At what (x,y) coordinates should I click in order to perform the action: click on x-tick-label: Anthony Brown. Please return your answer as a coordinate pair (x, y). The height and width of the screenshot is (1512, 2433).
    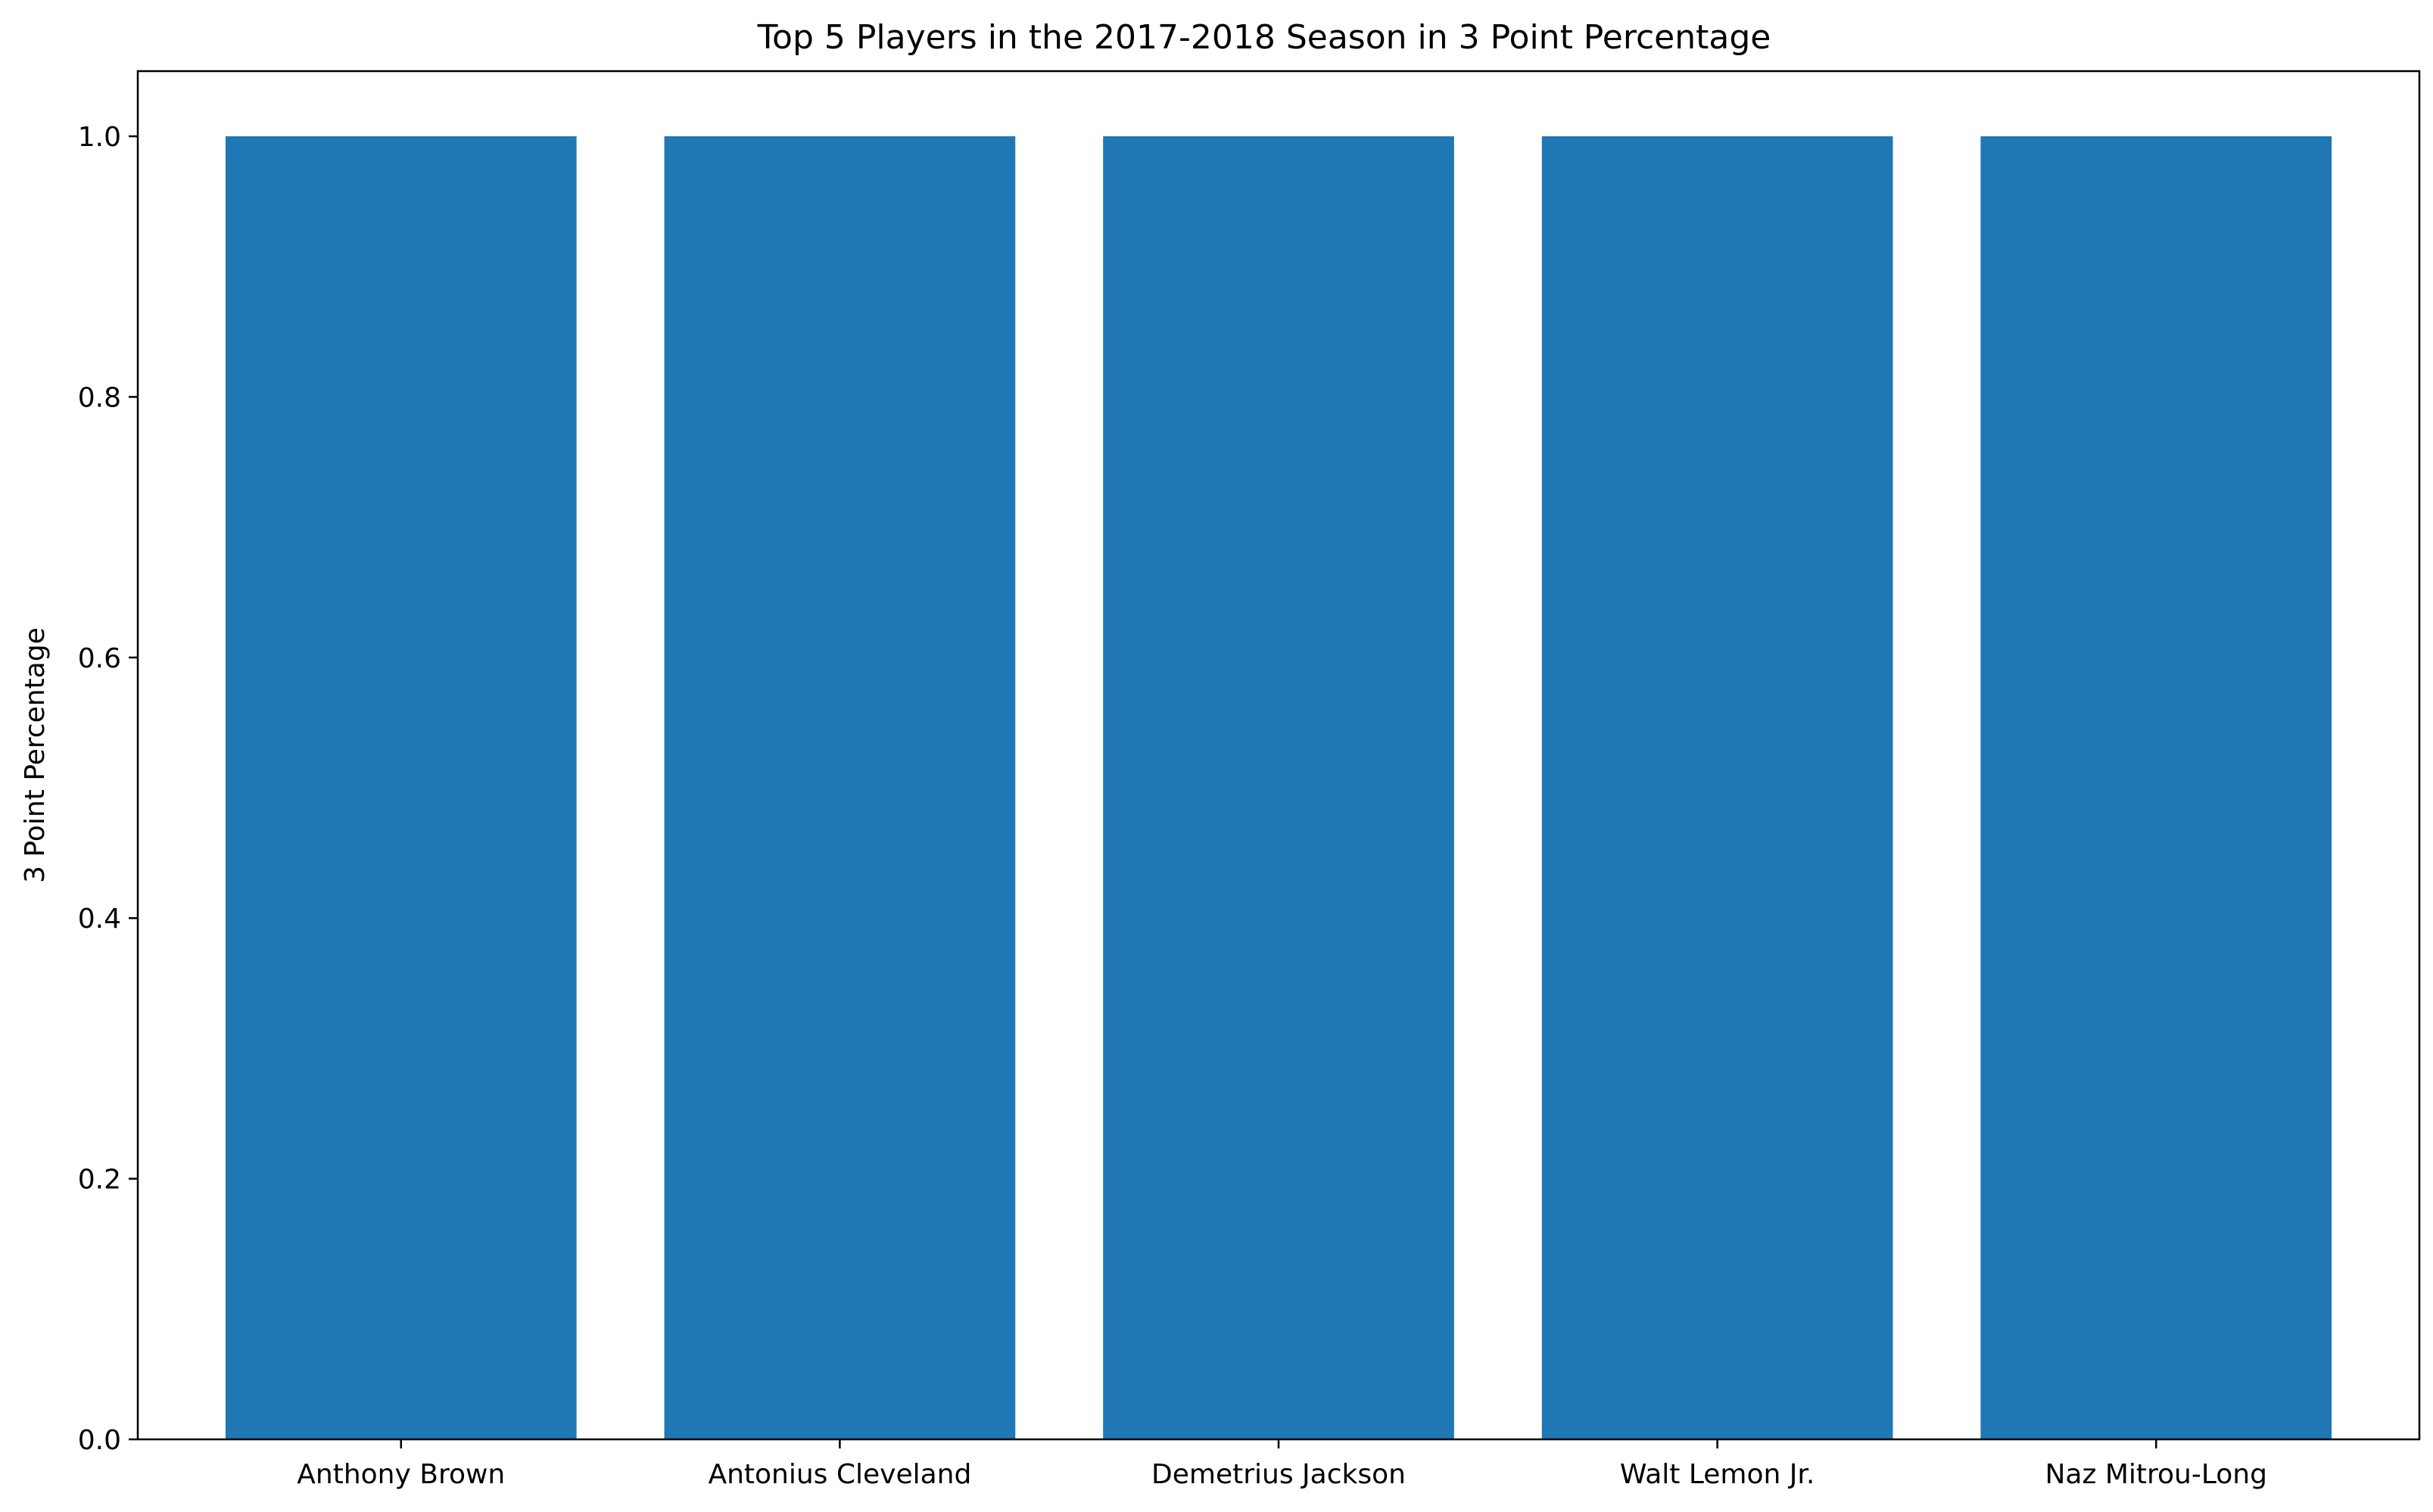
    Looking at the image, I should click on (401, 1474).